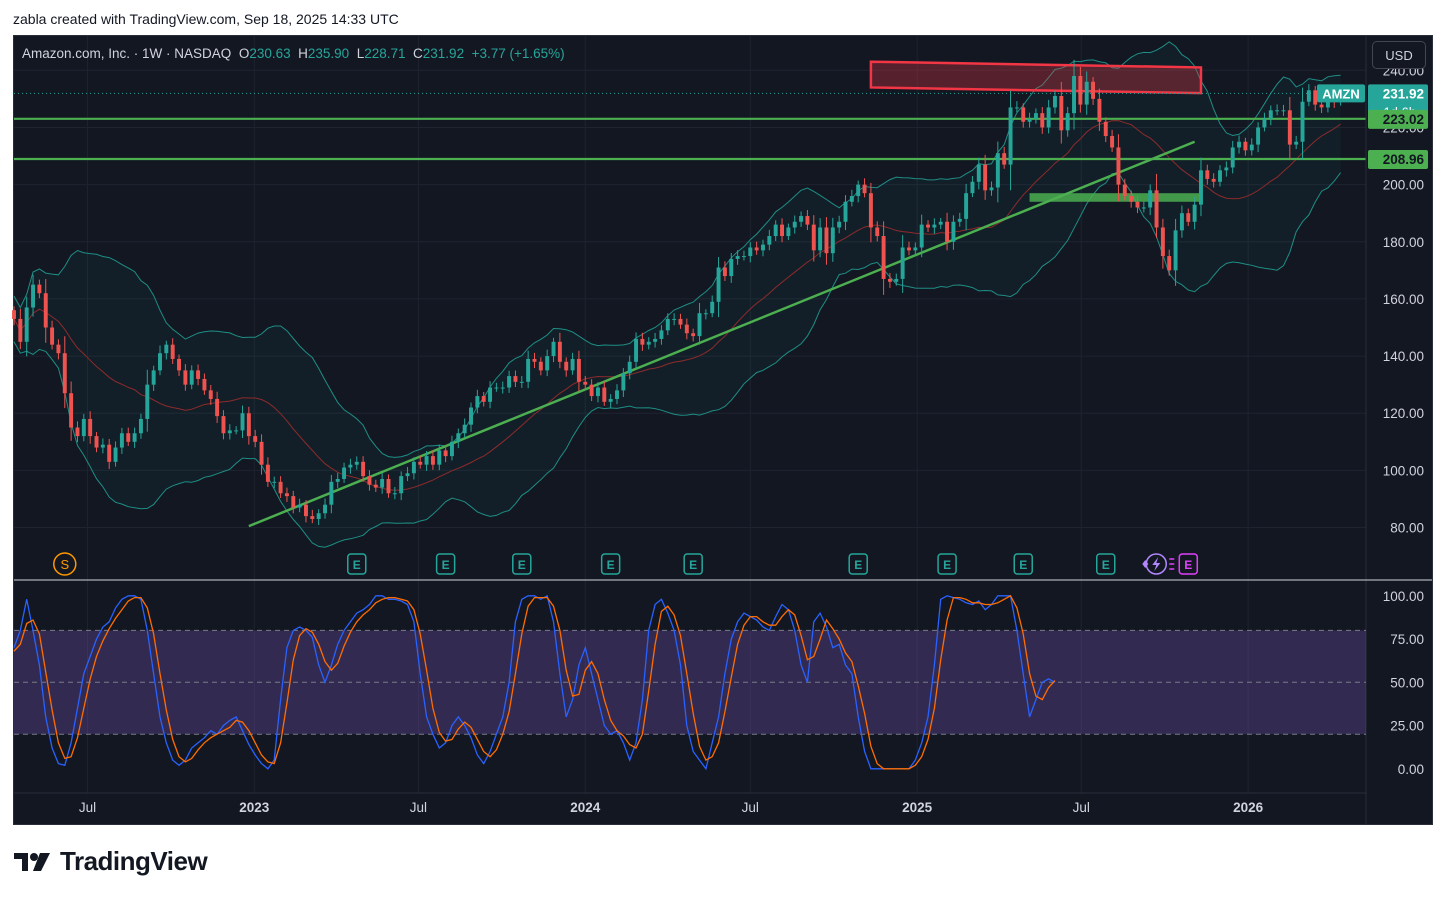 The height and width of the screenshot is (900, 1446). I want to click on low-label: L, so click(360, 53).